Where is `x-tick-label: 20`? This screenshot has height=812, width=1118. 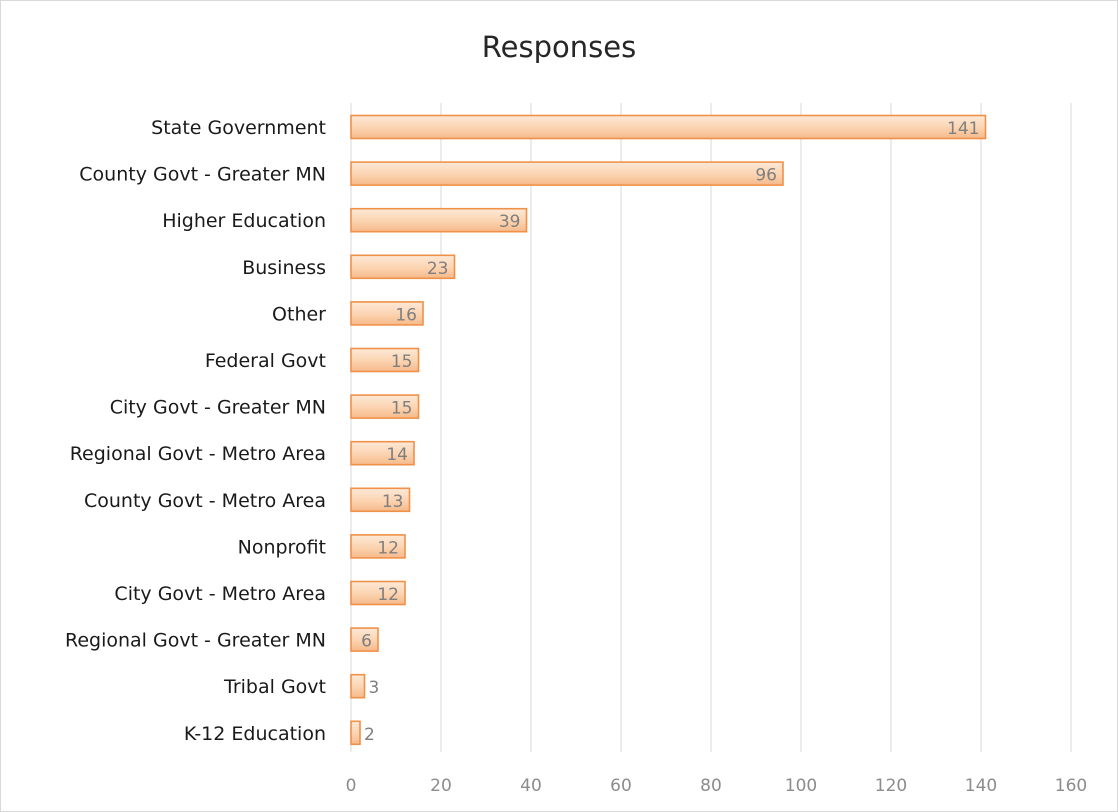
x-tick-label: 20 is located at coordinates (441, 786).